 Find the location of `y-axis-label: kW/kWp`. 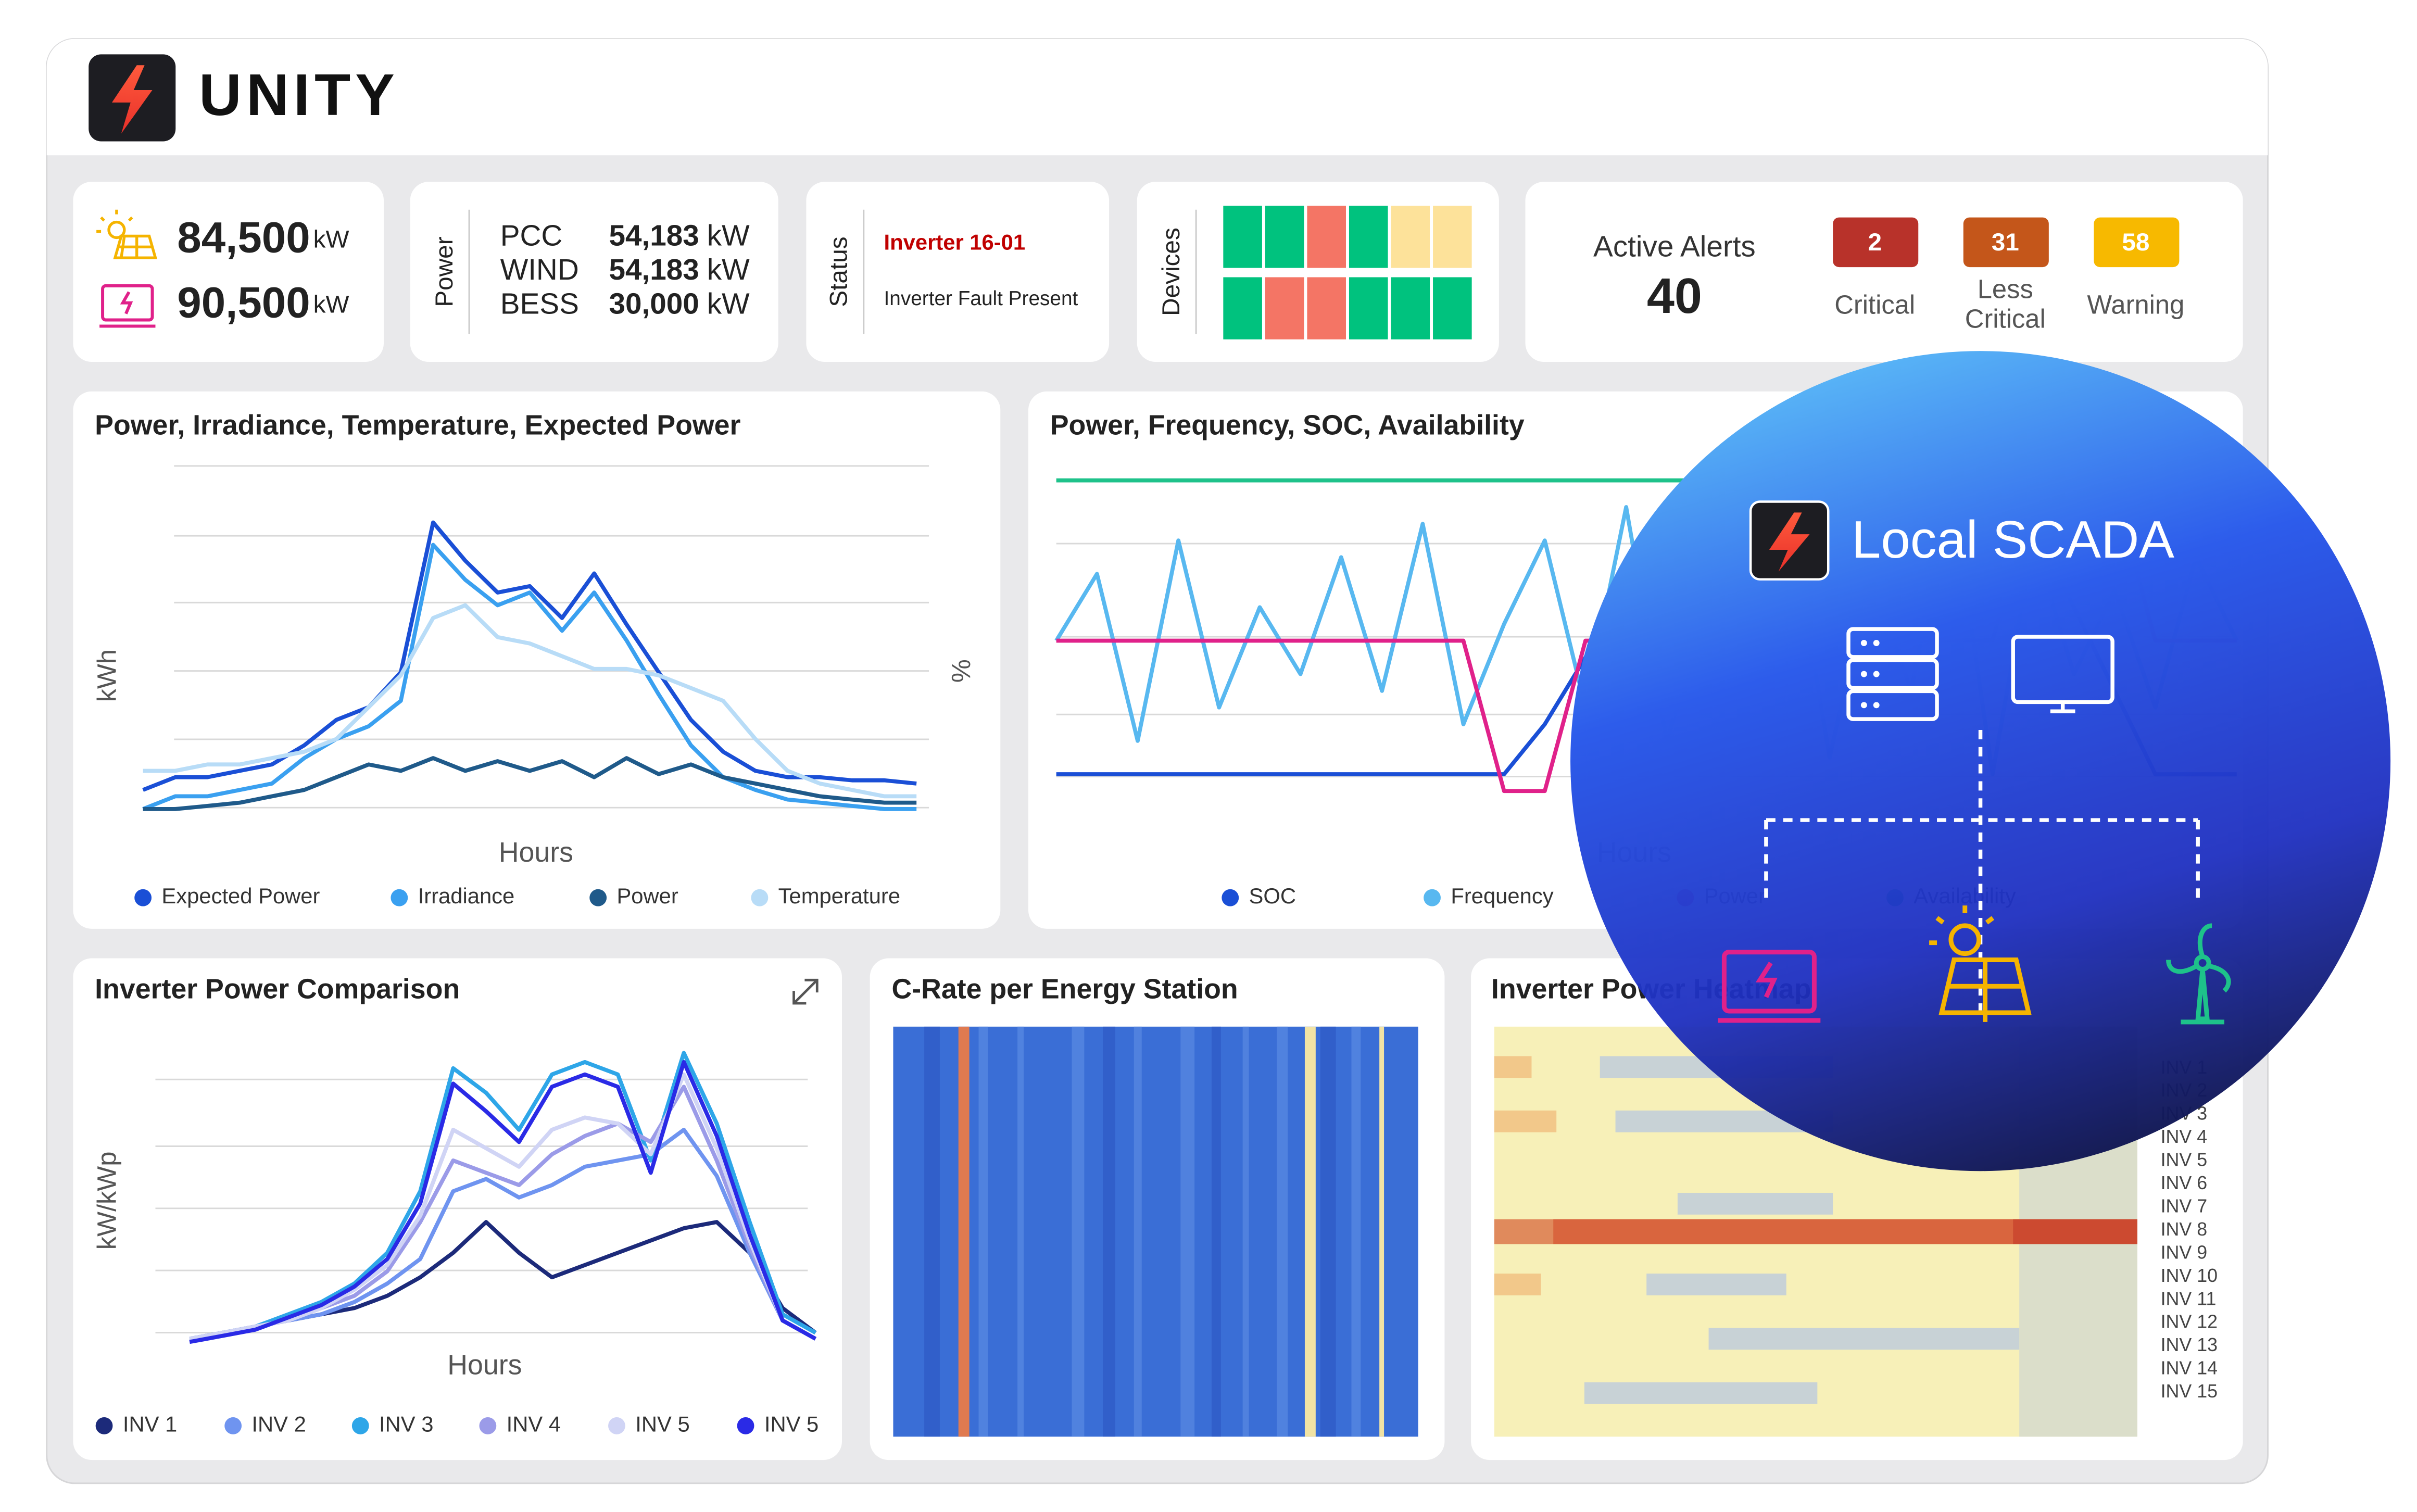

y-axis-label: kW/kWp is located at coordinates (106, 1201).